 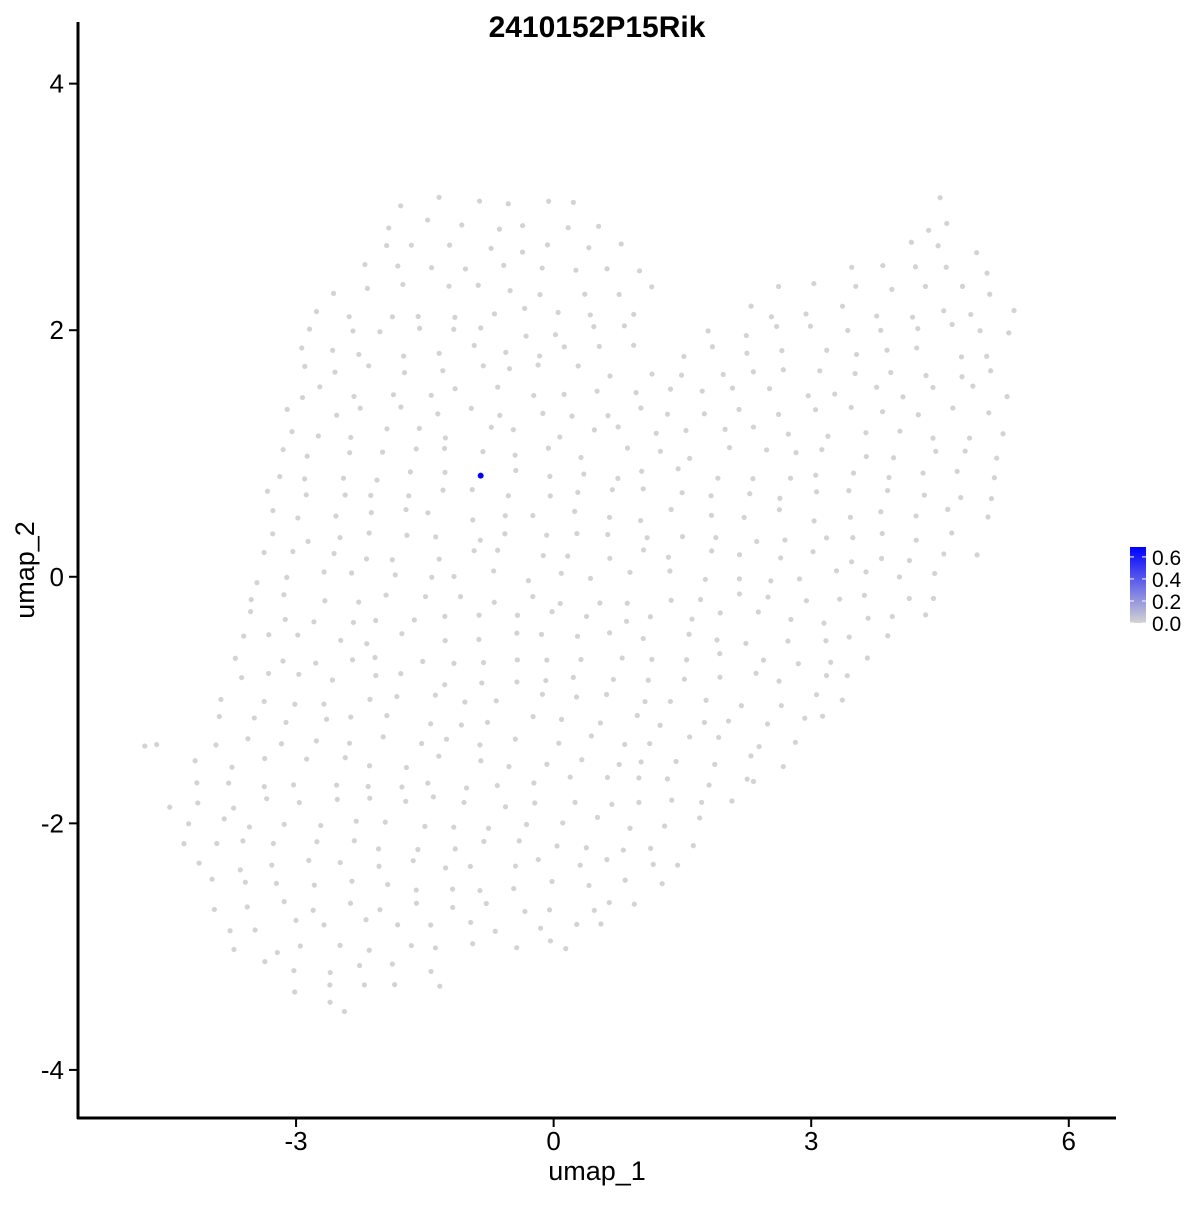 What do you see at coordinates (1069, 1141) in the screenshot?
I see `x-tick-label: 6` at bounding box center [1069, 1141].